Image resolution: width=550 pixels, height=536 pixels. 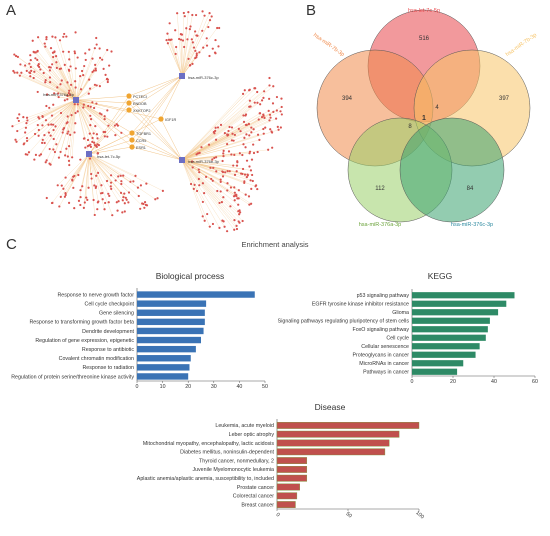 What do you see at coordinates (494, 382) in the screenshot?
I see `x-tick-label: 40` at bounding box center [494, 382].